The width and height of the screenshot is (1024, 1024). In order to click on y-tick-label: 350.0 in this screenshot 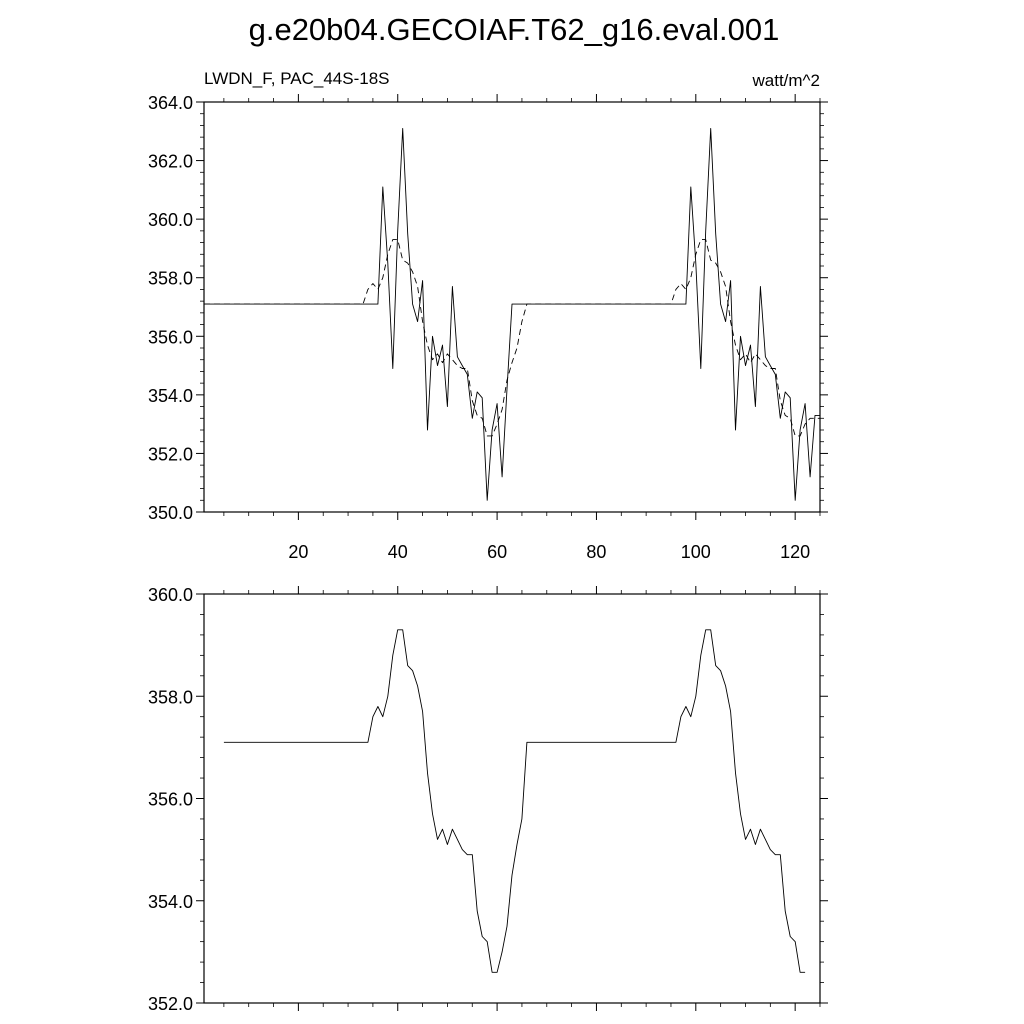, I will do `click(170, 513)`.